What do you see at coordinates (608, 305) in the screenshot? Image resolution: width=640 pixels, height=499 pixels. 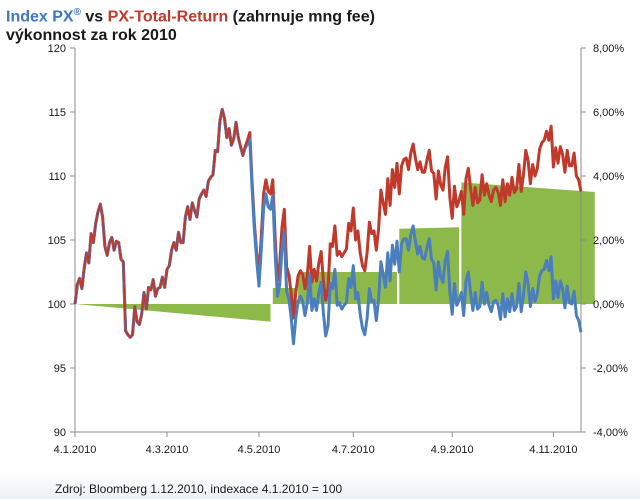 I see `right-tick-label: 0,00%` at bounding box center [608, 305].